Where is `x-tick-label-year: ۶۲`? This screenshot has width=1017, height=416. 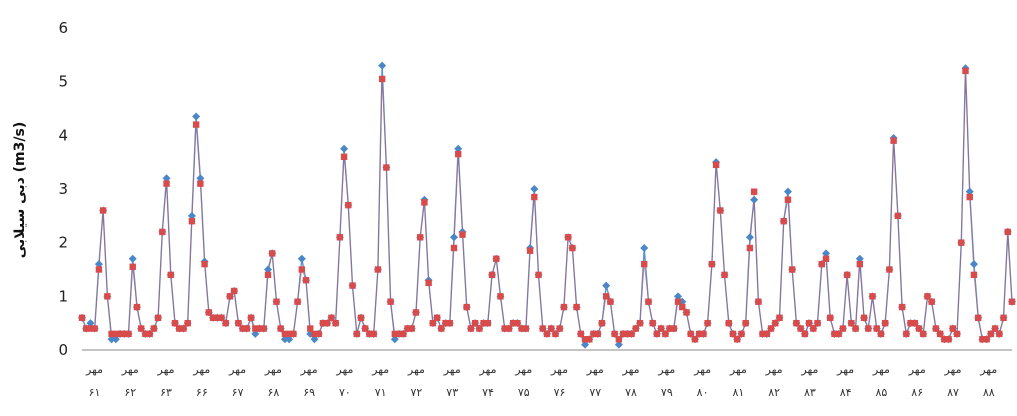
x-tick-label-year: ۶۲ is located at coordinates (130, 392).